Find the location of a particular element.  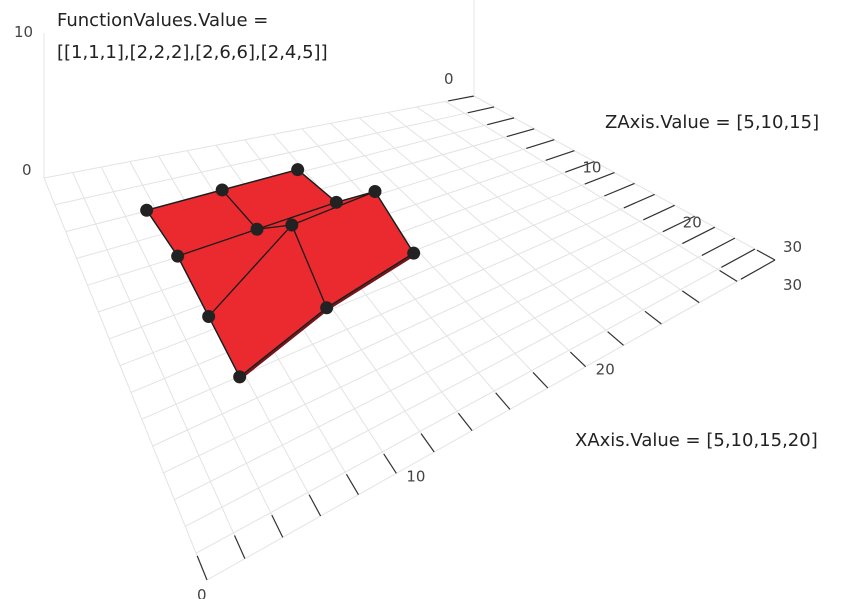

data-points is located at coordinates (280, 273).